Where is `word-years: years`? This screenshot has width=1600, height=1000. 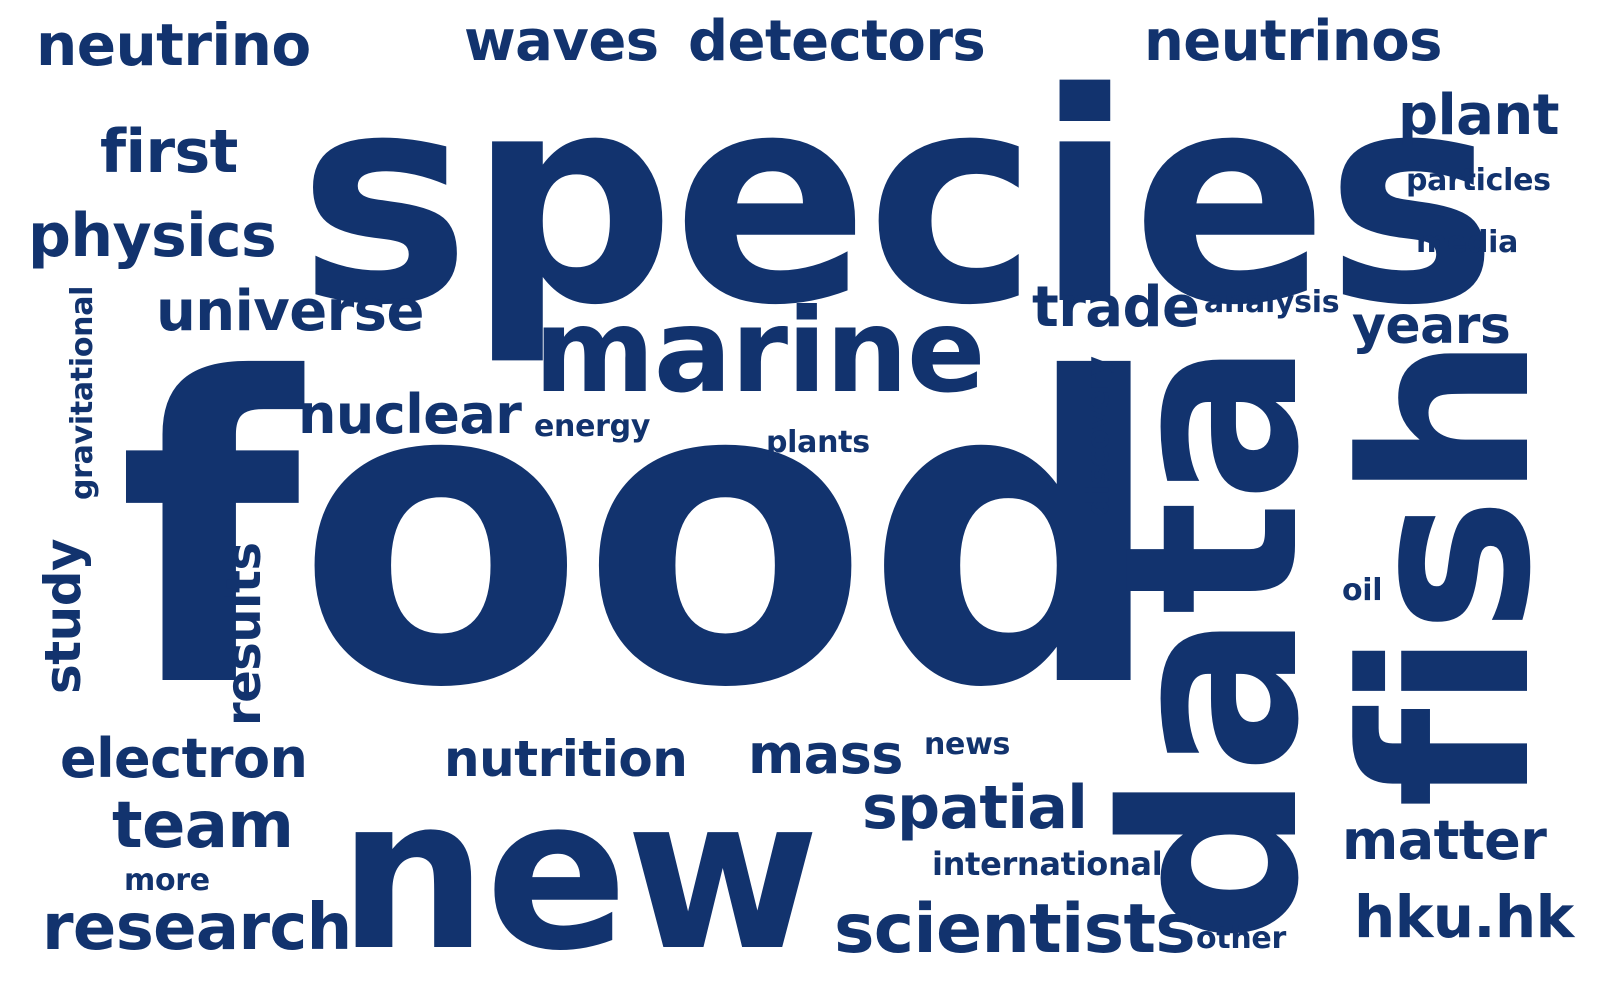
word-years: years is located at coordinates (1431, 326).